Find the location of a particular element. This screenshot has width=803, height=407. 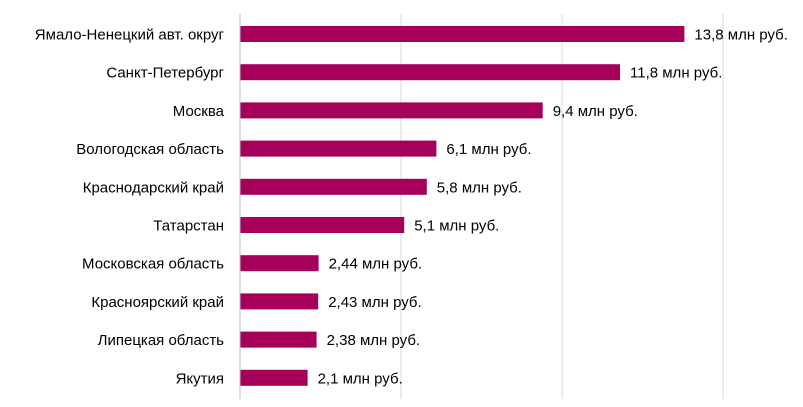

data-label: 11,8 млн руб. is located at coordinates (676, 73).